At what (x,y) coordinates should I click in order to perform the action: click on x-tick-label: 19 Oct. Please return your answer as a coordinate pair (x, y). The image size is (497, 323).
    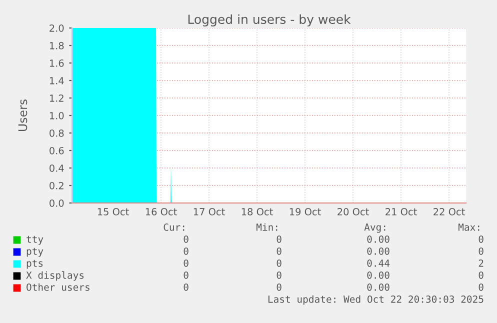
    Looking at the image, I should click on (305, 212).